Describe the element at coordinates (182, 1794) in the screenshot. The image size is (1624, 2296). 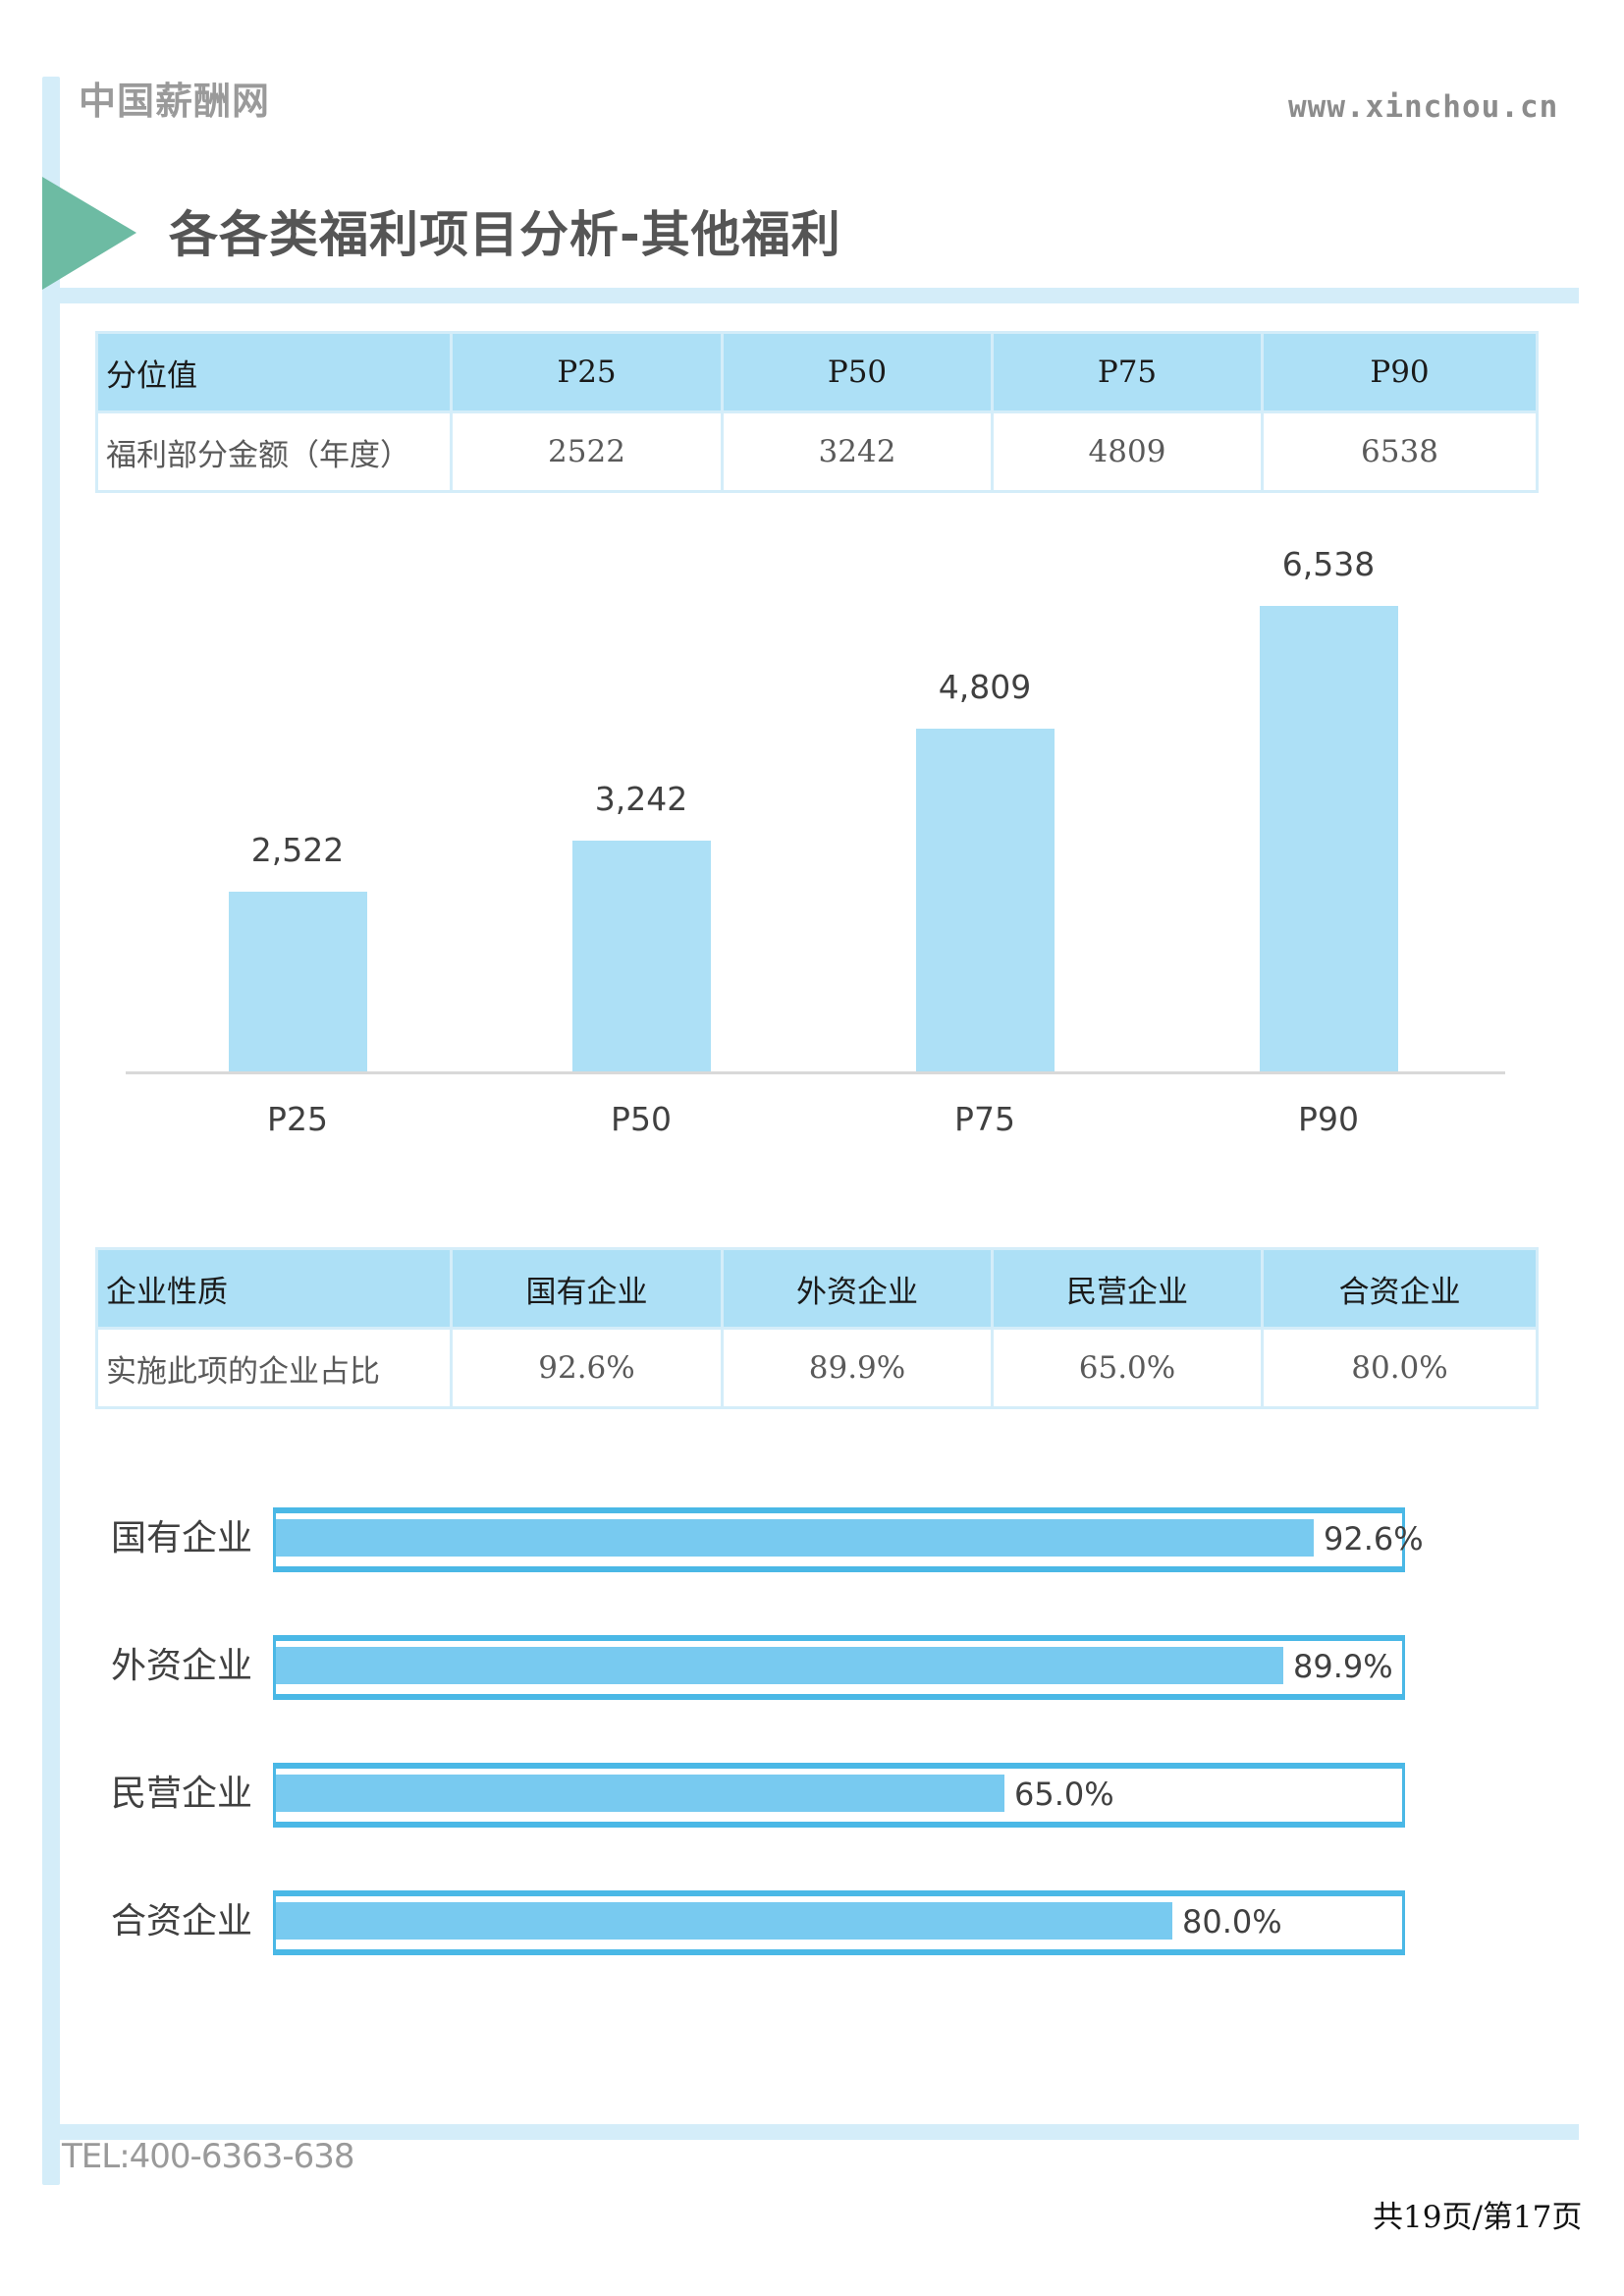
I see `progress-category-label: 民营企业` at that location.